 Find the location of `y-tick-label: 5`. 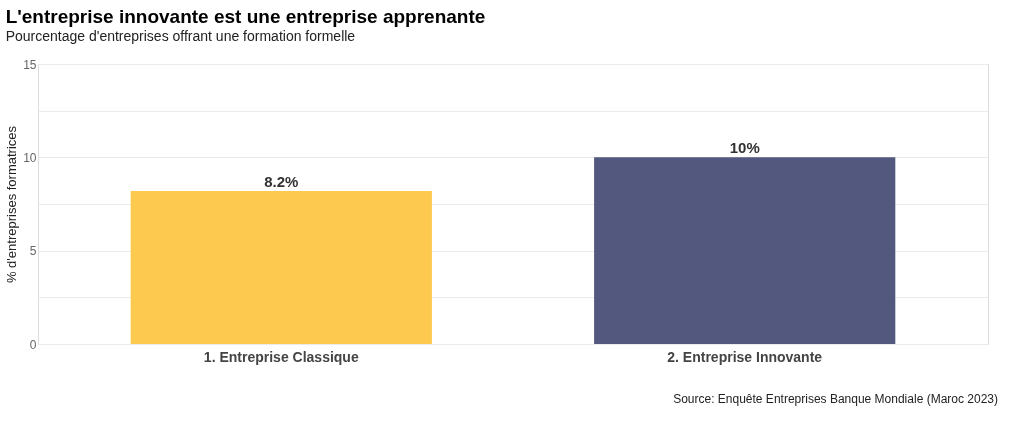

y-tick-label: 5 is located at coordinates (33, 251).